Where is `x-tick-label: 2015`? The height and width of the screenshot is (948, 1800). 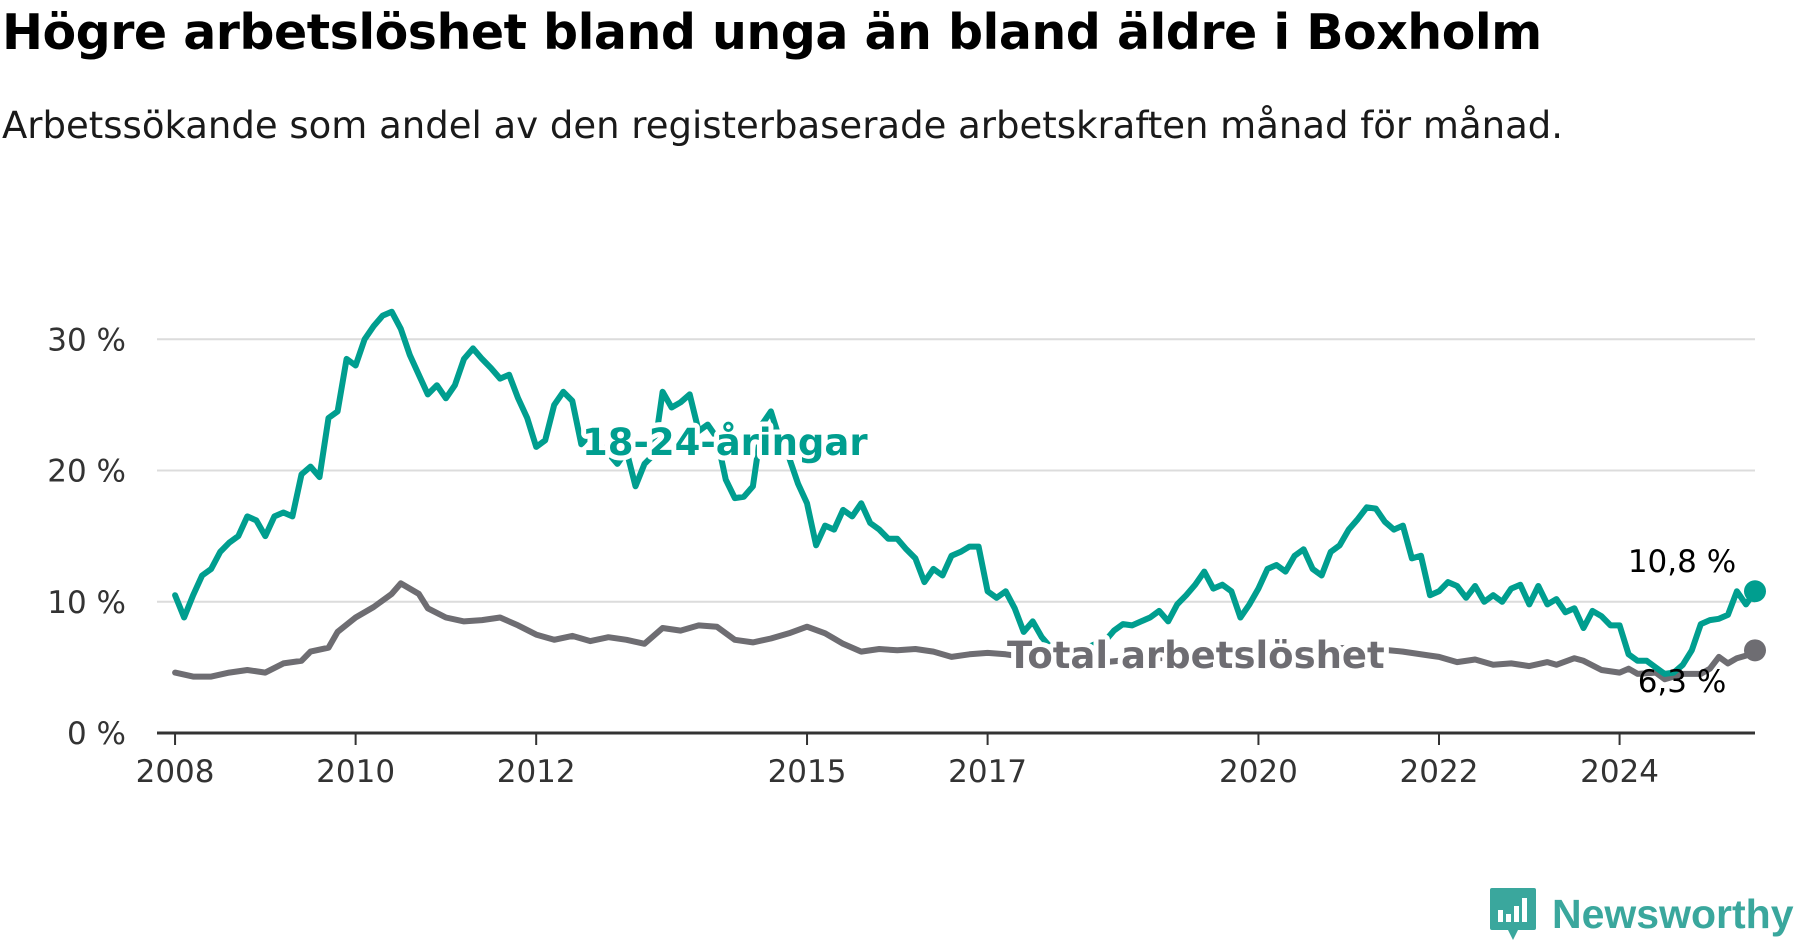
x-tick-label: 2015 is located at coordinates (807, 772).